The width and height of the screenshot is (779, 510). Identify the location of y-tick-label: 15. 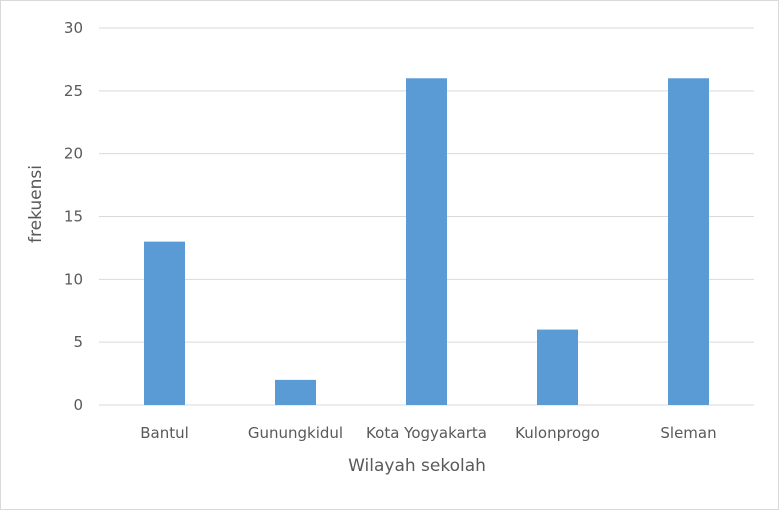
(73, 217).